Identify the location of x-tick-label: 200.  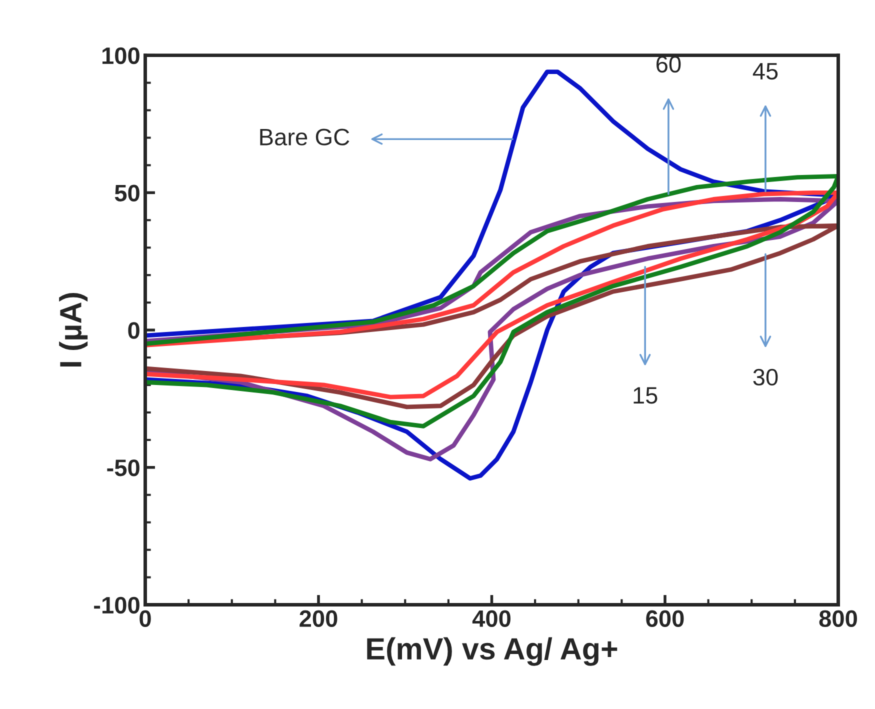
(319, 618).